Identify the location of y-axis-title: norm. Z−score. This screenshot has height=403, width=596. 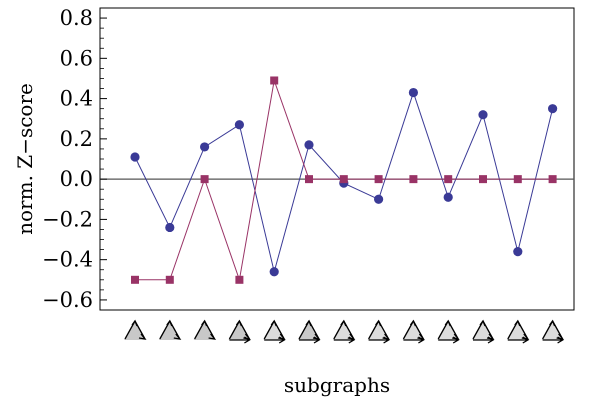
(25, 159).